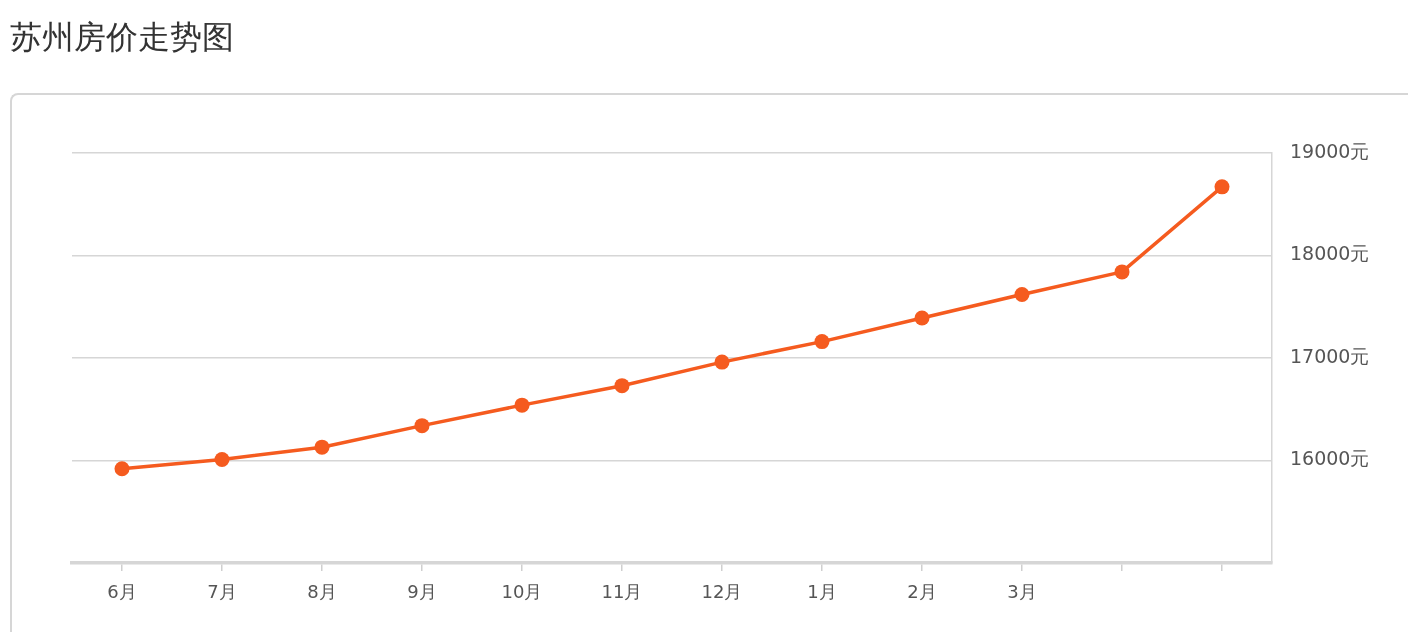 Image resolution: width=1408 pixels, height=632 pixels. Describe the element at coordinates (122, 37) in the screenshot. I see `chart-title: 苏州房价走势图` at that location.